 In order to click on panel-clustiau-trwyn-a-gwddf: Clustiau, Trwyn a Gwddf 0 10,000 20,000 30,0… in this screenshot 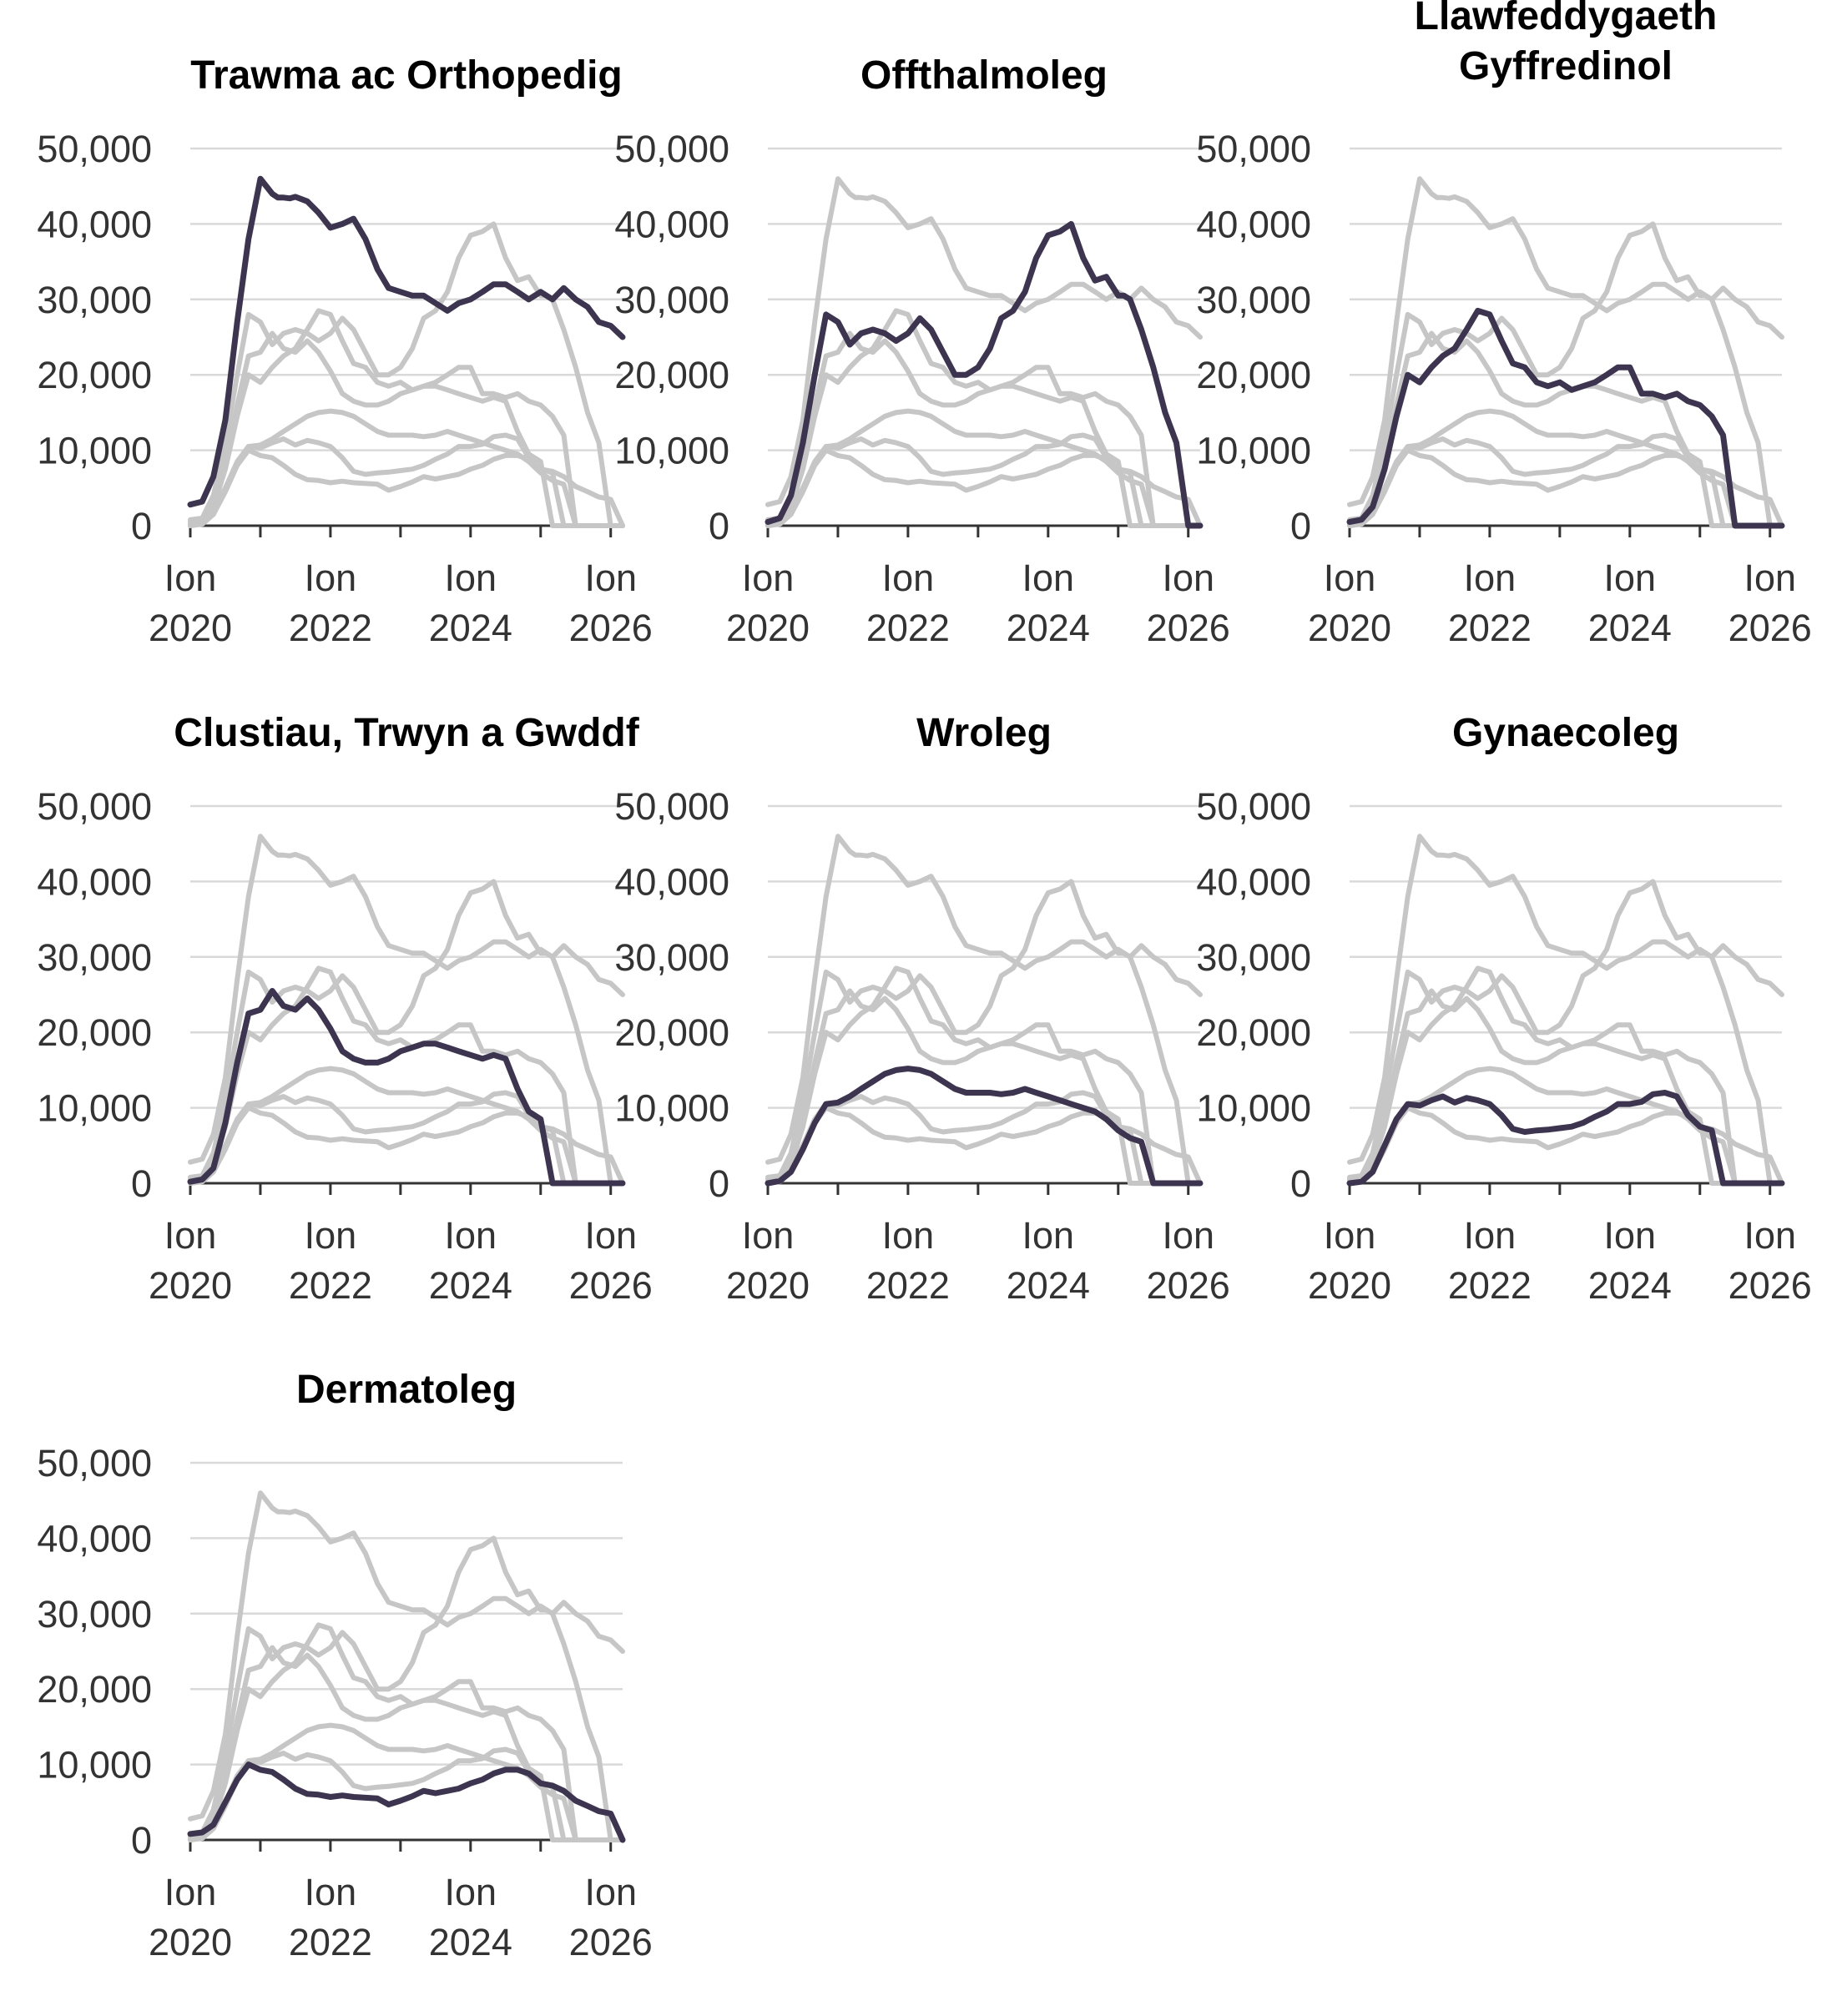, I will do `click(344, 1009)`.